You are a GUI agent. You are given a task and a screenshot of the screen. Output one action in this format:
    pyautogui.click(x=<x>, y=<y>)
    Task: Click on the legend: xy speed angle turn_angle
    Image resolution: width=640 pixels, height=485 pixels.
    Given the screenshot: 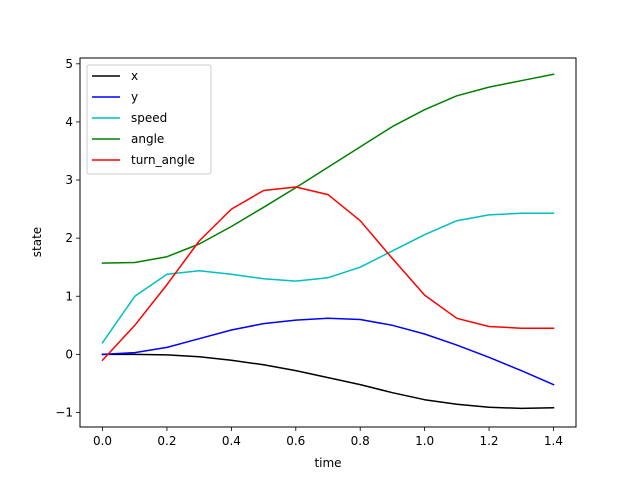 What is the action you would take?
    pyautogui.click(x=149, y=119)
    